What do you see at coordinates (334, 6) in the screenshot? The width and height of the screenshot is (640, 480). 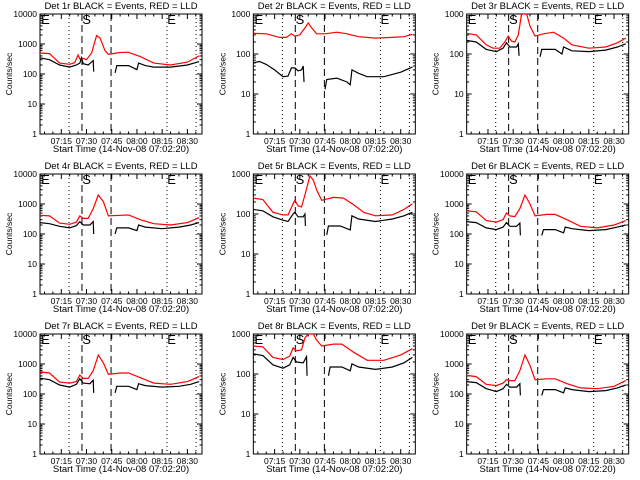 I see `panel-title: Det 2r BLACK = Events, RED = LLD` at bounding box center [334, 6].